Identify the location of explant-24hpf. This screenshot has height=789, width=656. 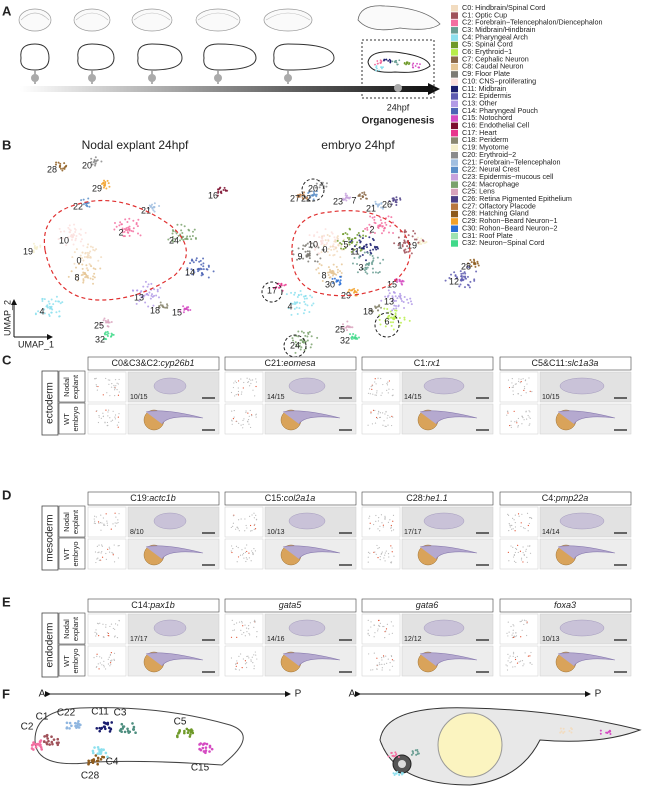
(399, 62).